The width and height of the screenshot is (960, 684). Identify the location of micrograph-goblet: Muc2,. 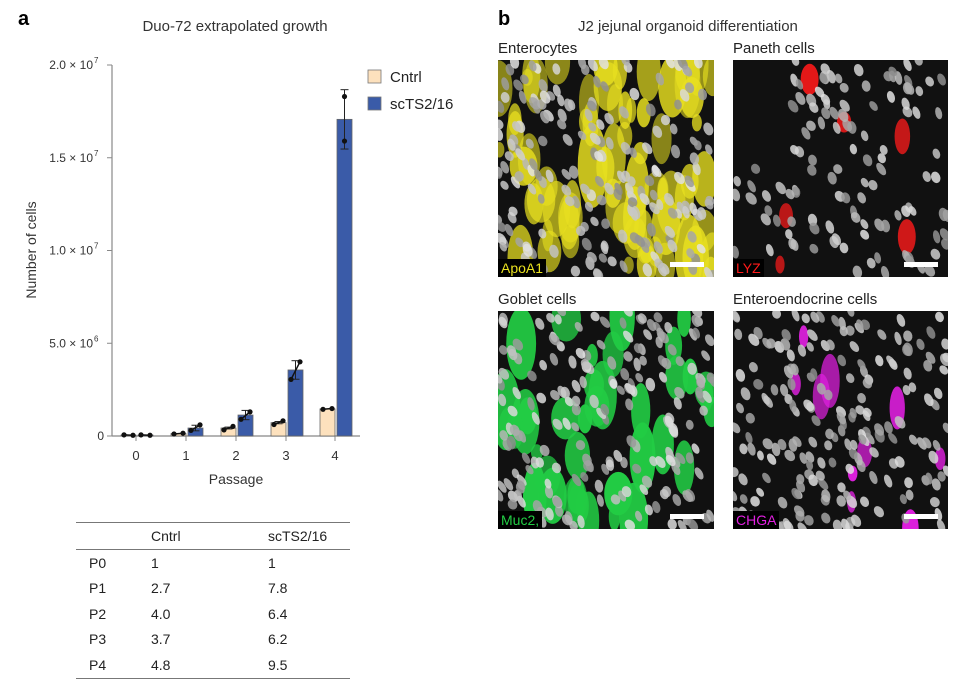
(606, 420).